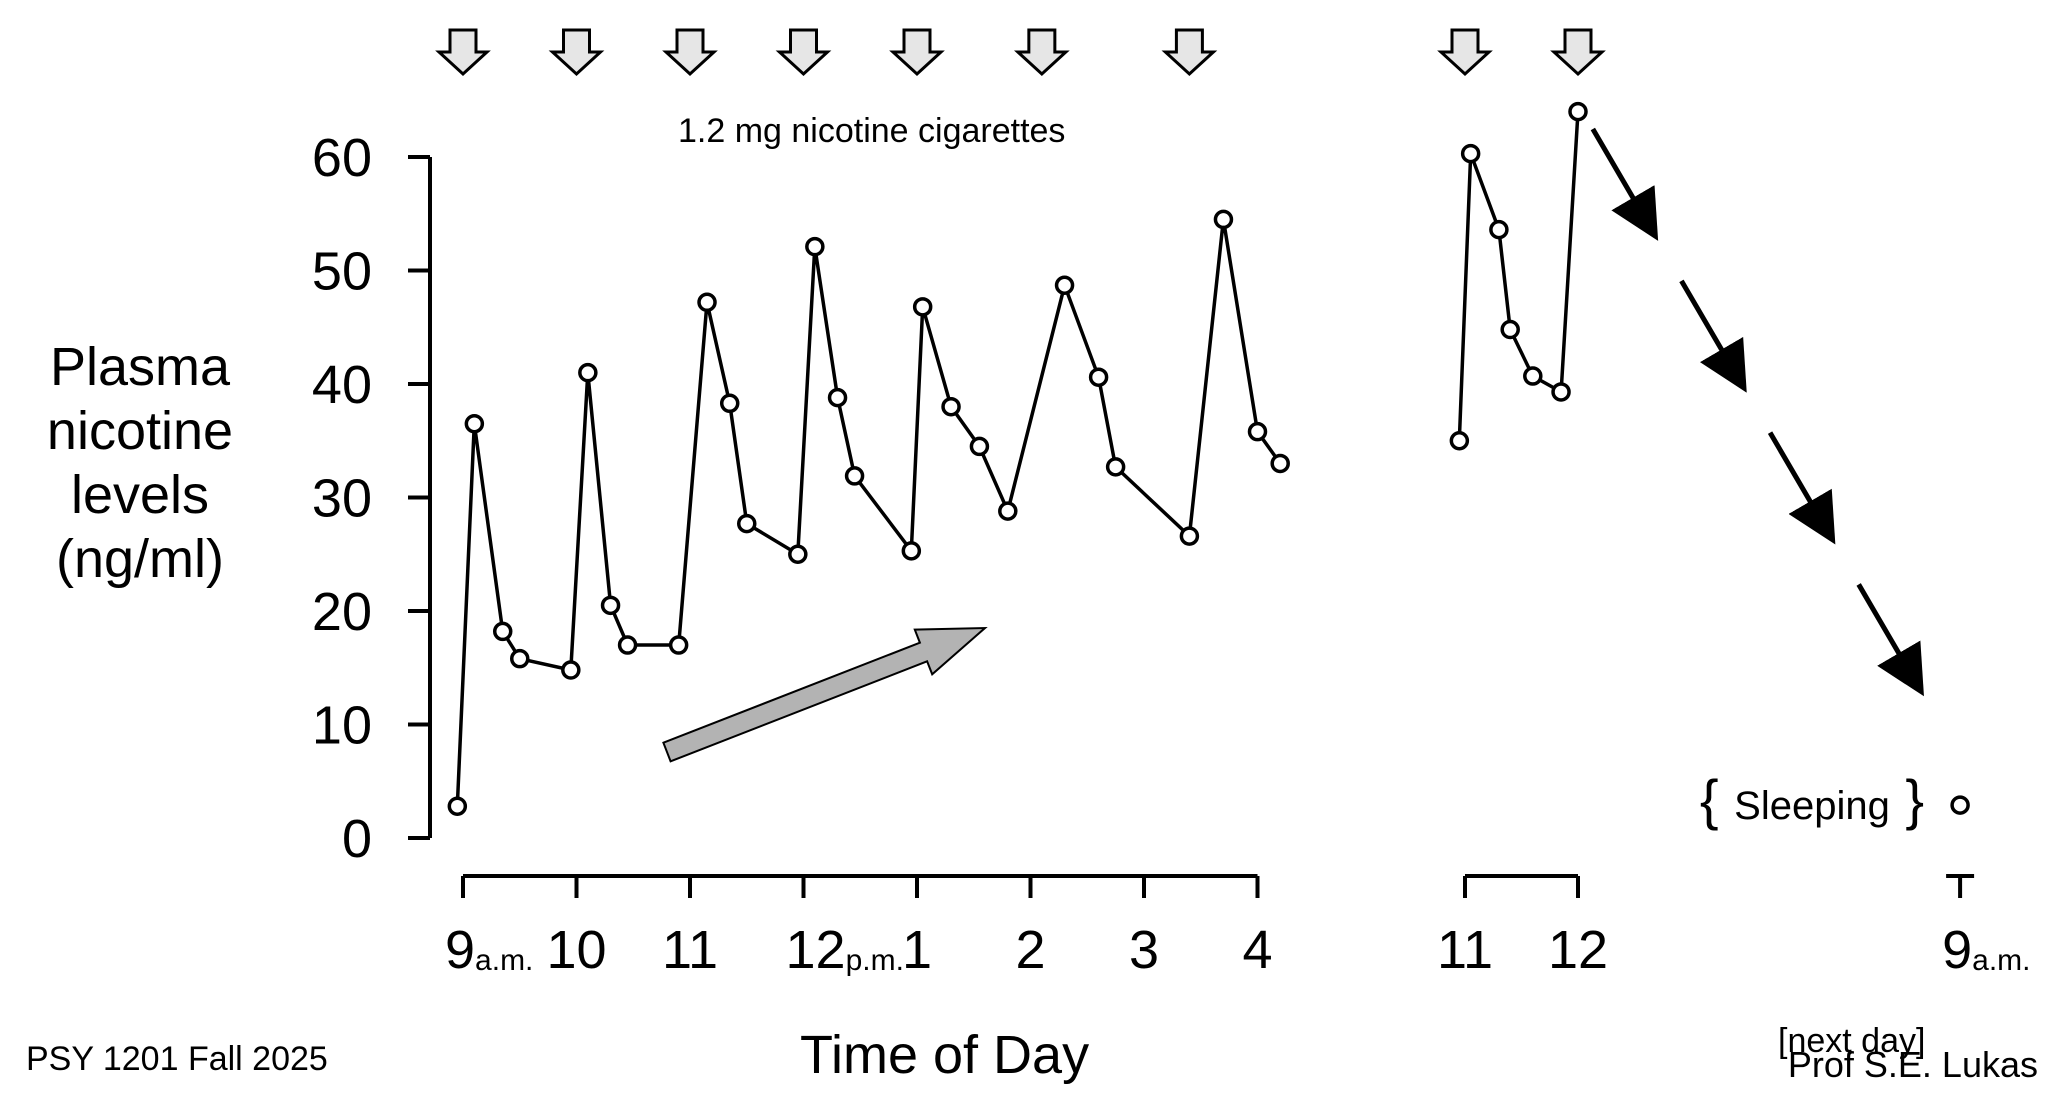  I want to click on x-tick-label: 2, so click(1030, 950).